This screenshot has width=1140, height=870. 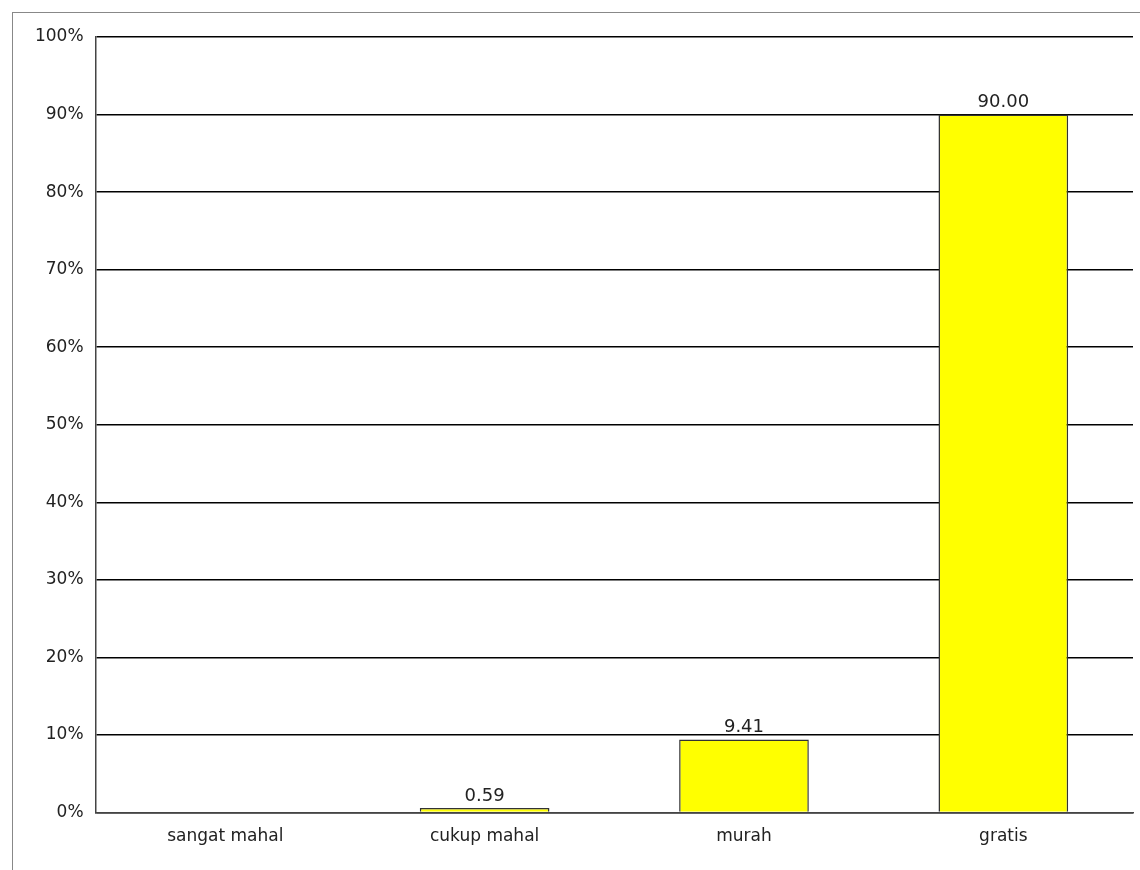 What do you see at coordinates (64, 190) in the screenshot?
I see `y-tick-label: 80%` at bounding box center [64, 190].